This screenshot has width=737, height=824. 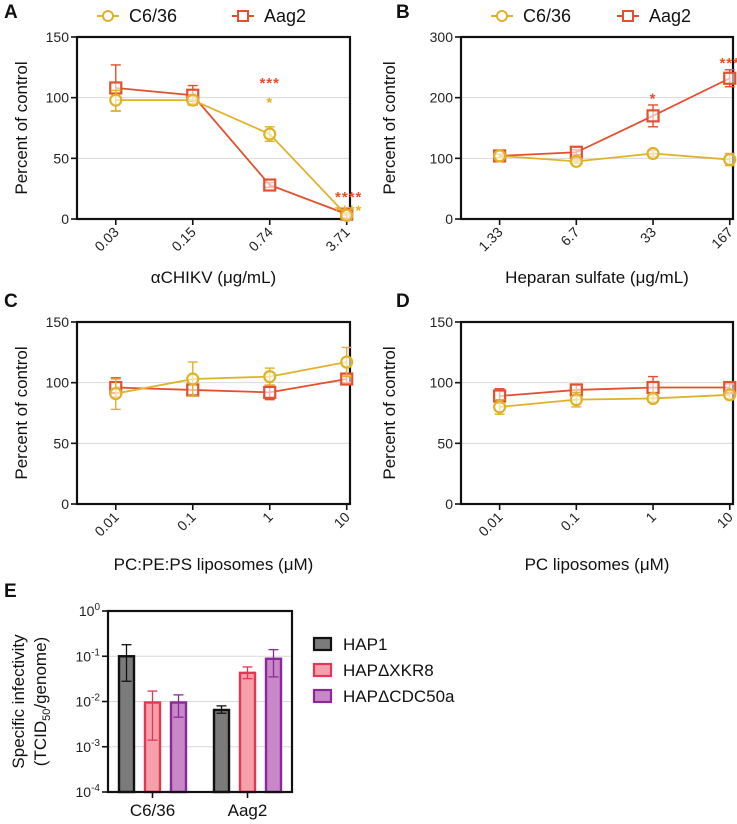 I want to click on panel-letter: B, so click(x=403, y=12).